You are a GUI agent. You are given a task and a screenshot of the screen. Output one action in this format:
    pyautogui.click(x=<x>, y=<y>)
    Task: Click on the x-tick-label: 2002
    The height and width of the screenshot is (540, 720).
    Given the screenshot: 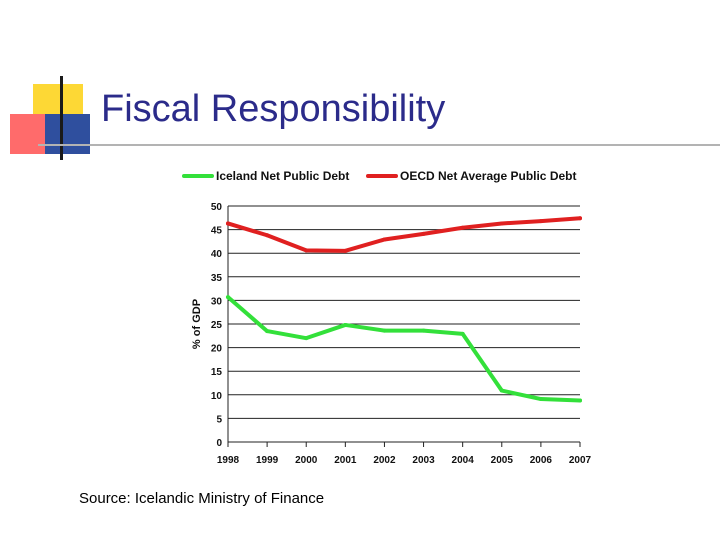 What is the action you would take?
    pyautogui.click(x=384, y=460)
    